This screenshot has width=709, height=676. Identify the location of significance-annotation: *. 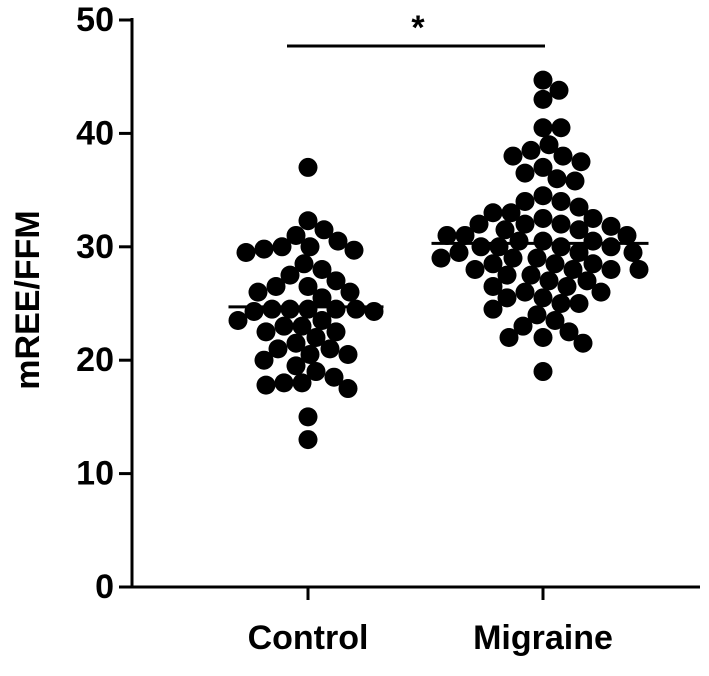
(418, 28).